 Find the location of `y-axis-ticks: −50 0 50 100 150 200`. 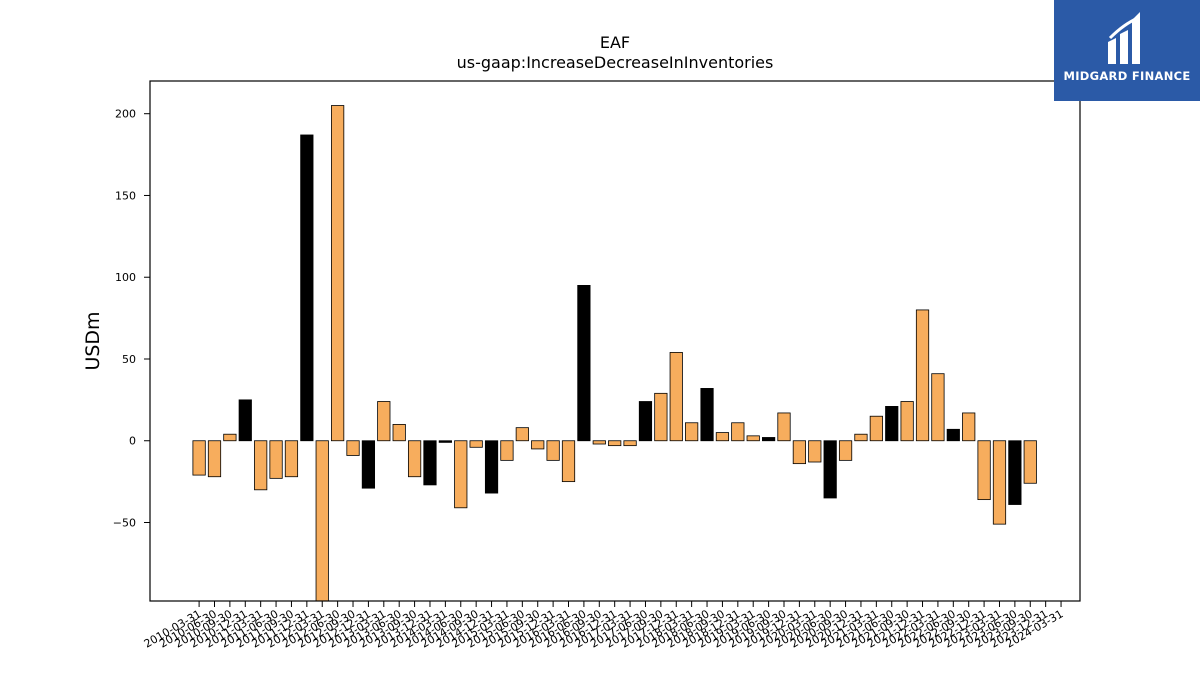

y-axis-ticks: −50 0 50 100 150 200 is located at coordinates (131, 319).